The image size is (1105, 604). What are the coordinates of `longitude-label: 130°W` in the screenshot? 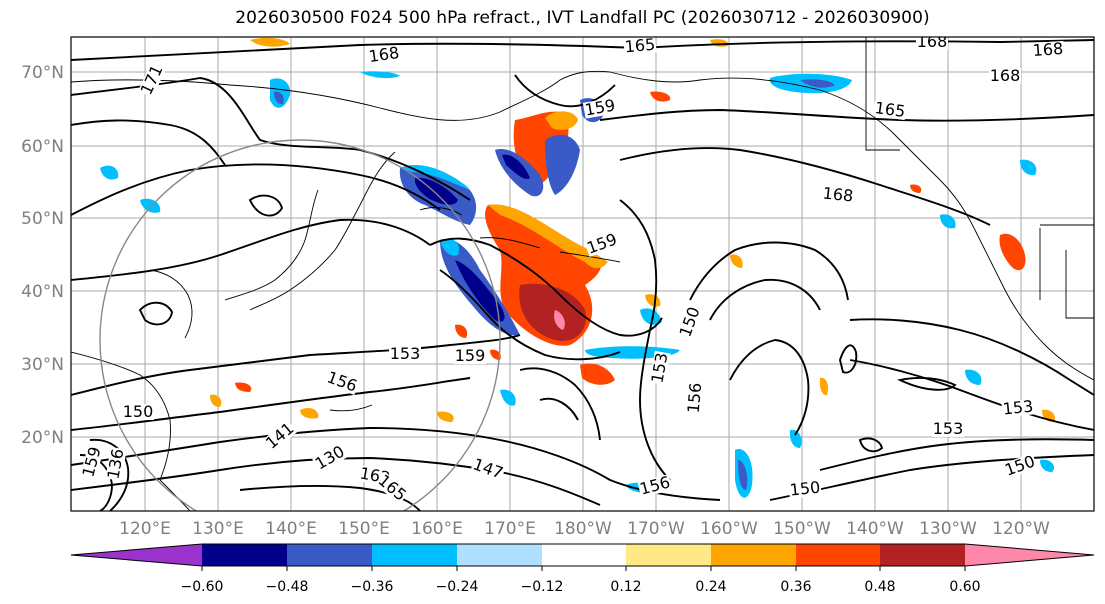 It's located at (948, 529).